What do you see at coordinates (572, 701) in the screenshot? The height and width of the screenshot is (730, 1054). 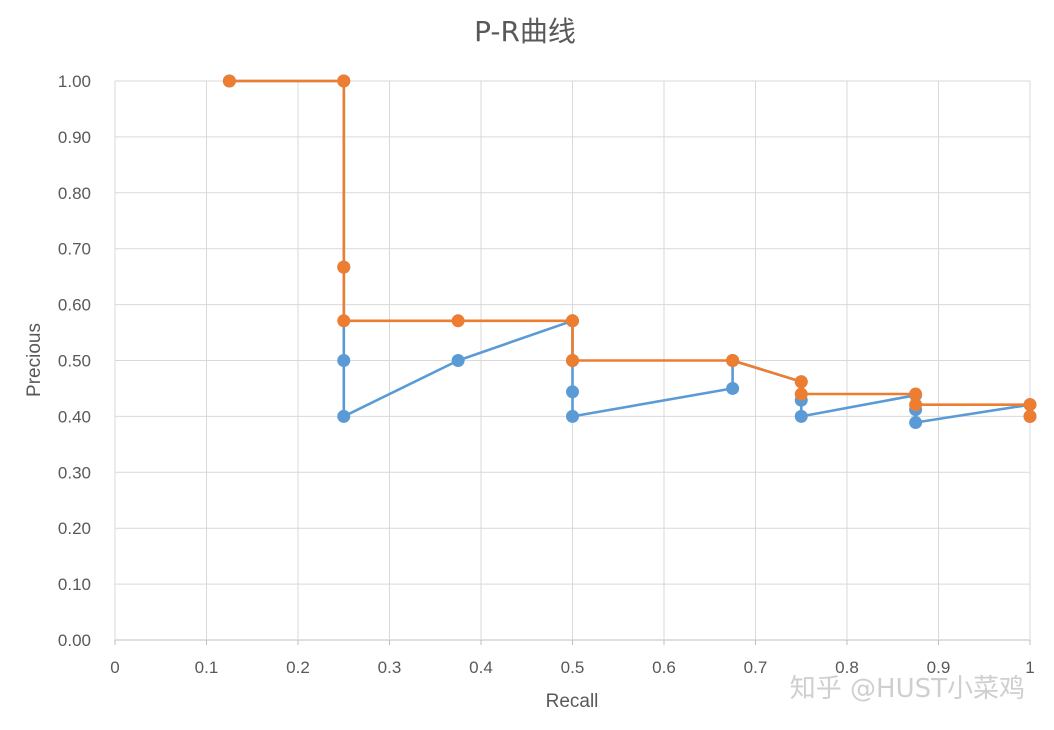 I see `x-axis-title: Recall` at bounding box center [572, 701].